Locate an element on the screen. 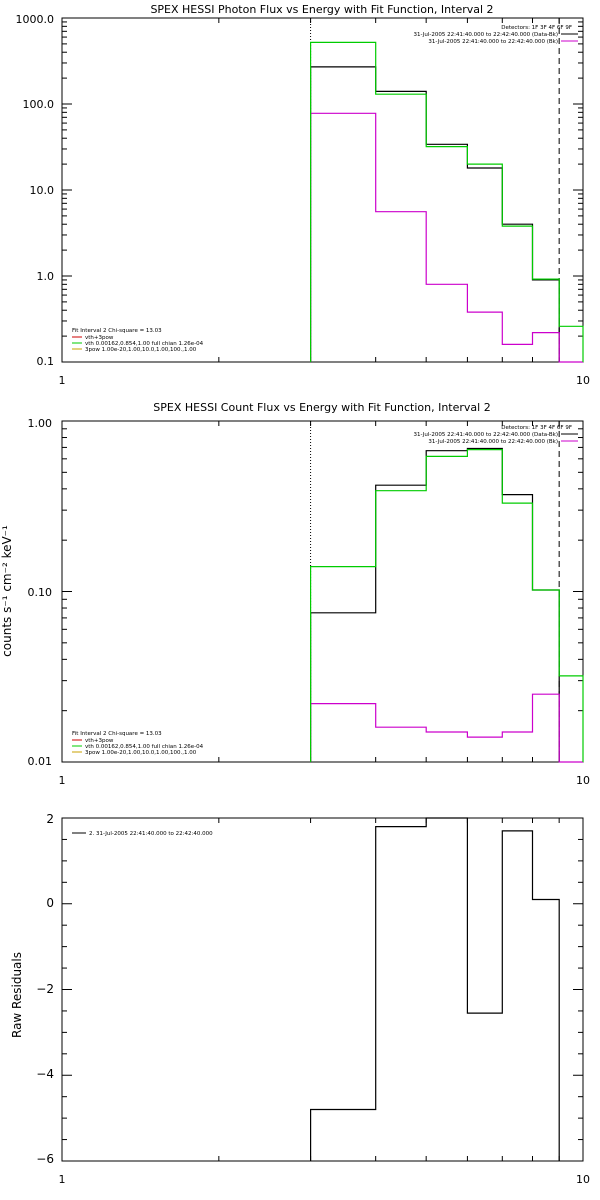  y-tick-label: −4 is located at coordinates (45, 1074).